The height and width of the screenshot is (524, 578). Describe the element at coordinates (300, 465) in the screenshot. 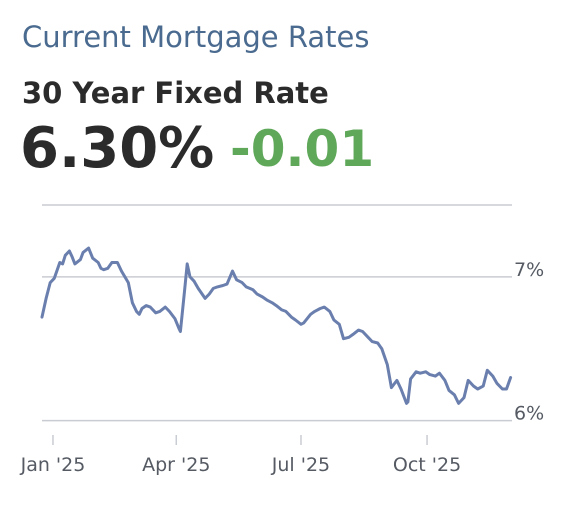

I see `x-tick-label: Jul '25` at that location.